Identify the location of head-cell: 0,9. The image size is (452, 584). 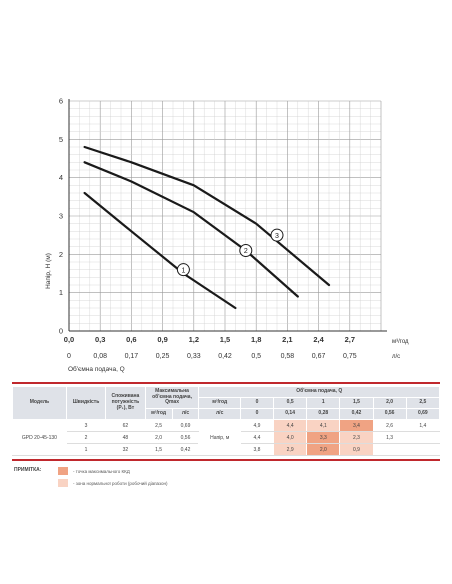
(356, 449).